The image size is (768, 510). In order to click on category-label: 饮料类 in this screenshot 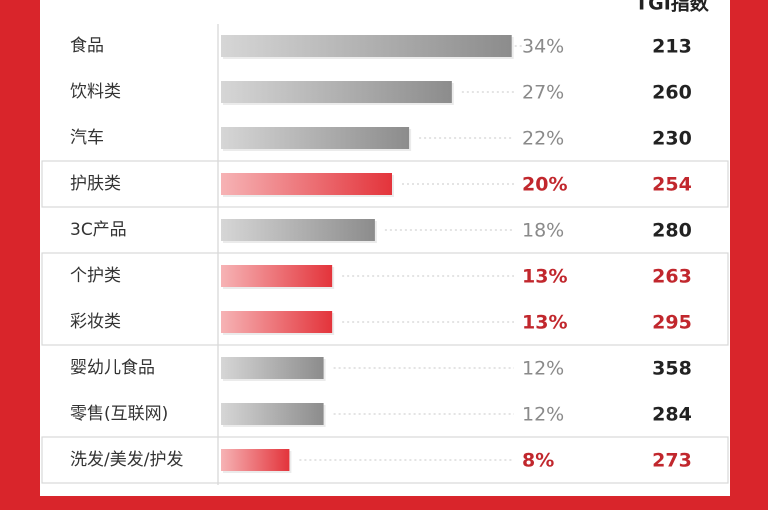, I will do `click(95, 92)`.